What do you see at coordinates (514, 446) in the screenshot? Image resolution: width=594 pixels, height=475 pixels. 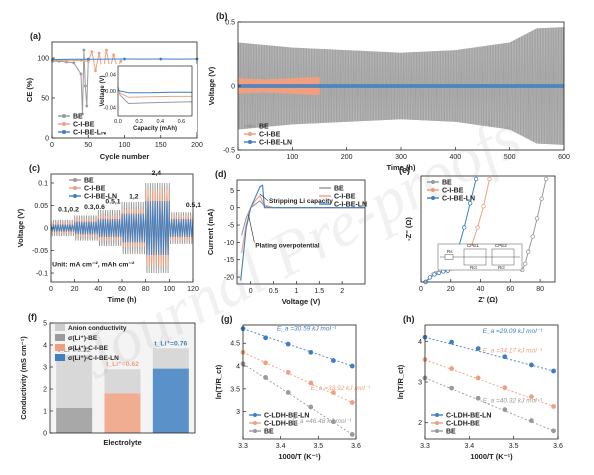 I see `x-tick-label: 3.5` at bounding box center [514, 446].